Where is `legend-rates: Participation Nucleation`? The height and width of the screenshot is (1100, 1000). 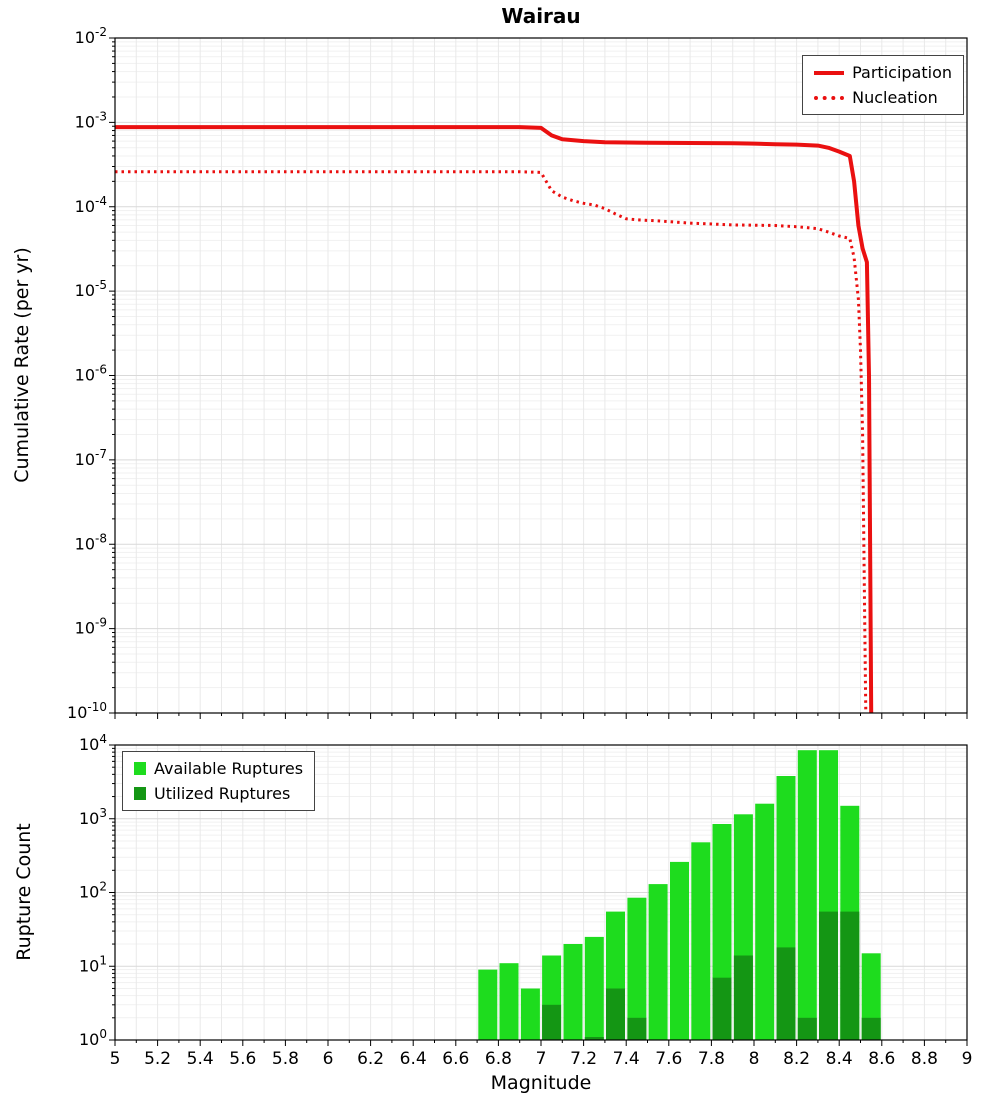
legend-rates: Participation Nucleation is located at coordinates (883, 85).